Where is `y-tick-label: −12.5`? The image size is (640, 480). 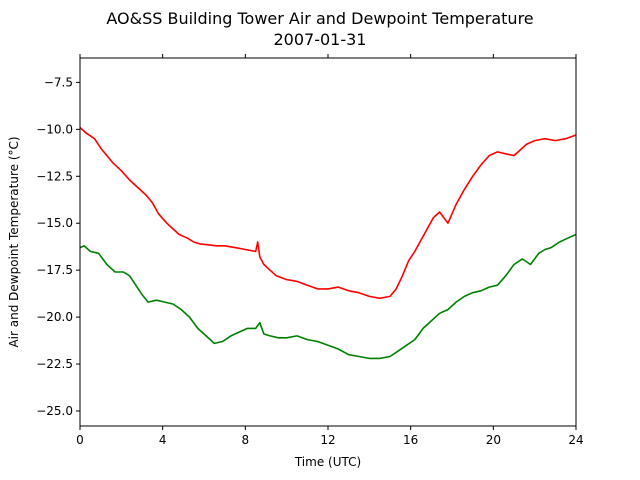 y-tick-label: −12.5 is located at coordinates (54, 176).